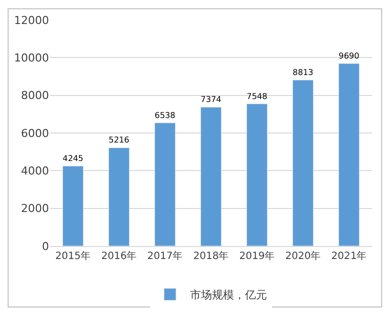 This screenshot has width=387, height=321. I want to click on data-label: 7374, so click(211, 99).